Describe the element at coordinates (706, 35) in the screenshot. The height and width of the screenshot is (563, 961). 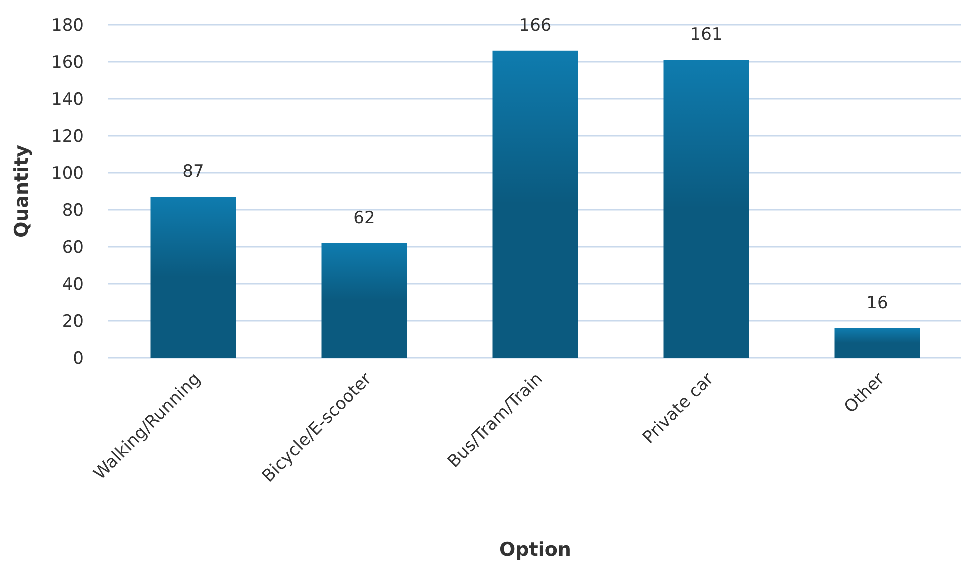
I see `data-label: 161` at that location.